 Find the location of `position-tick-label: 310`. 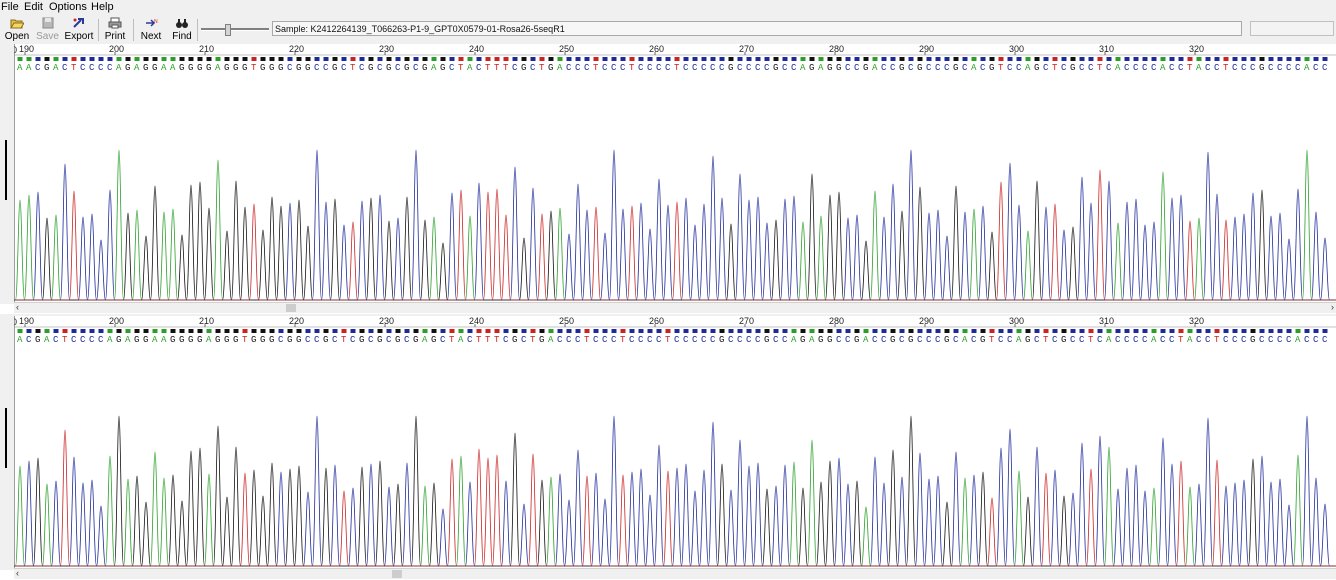

position-tick-label: 310 is located at coordinates (1106, 49).